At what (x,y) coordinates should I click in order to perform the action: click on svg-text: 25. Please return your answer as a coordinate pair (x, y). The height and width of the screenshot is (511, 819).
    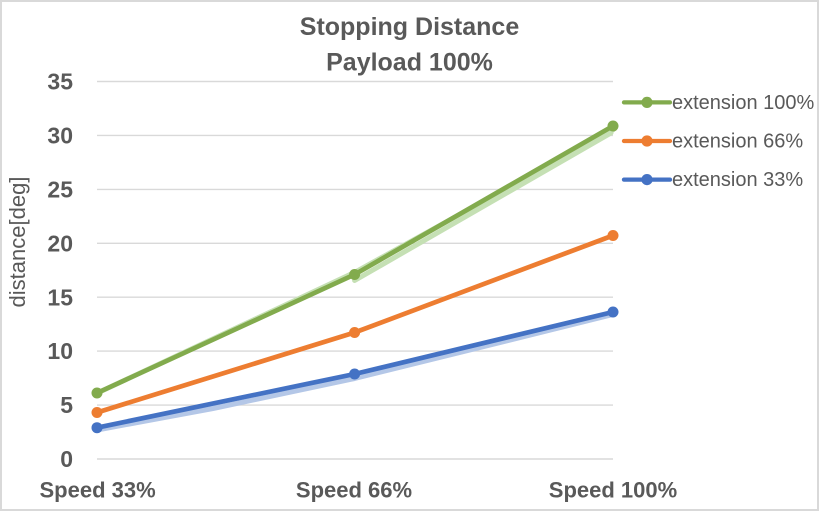
    Looking at the image, I should click on (60, 190).